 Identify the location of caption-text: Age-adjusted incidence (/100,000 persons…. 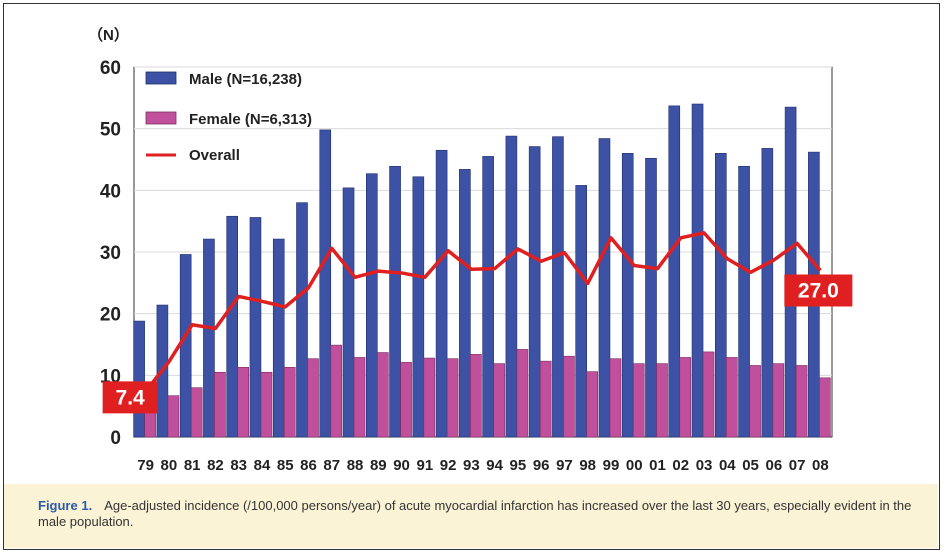
(475, 513).